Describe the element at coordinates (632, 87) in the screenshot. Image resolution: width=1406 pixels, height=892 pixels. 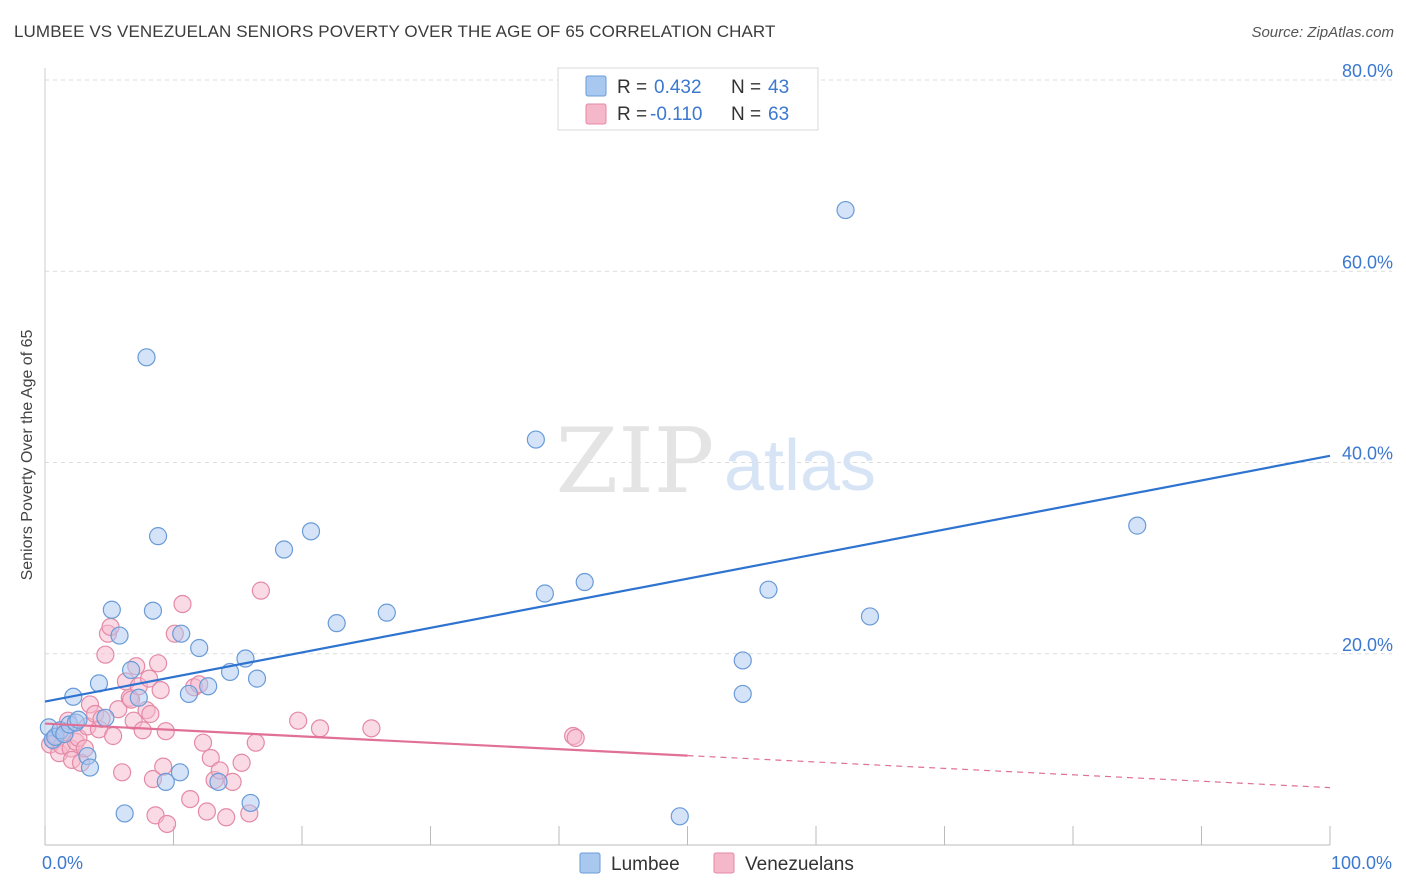
I see `legend-r-label-lumbee: R =` at that location.